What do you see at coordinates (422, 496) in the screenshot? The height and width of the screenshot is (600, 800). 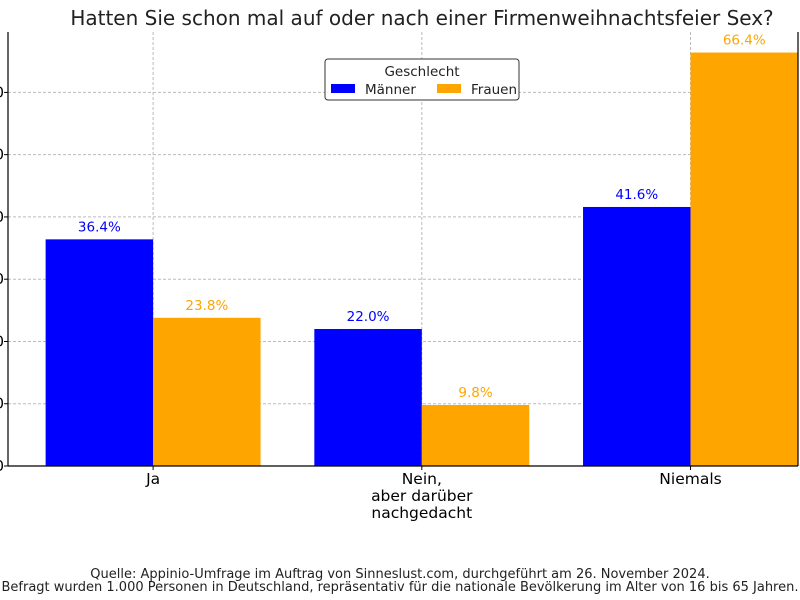 I see `x-tick-label: aber darüber` at bounding box center [422, 496].